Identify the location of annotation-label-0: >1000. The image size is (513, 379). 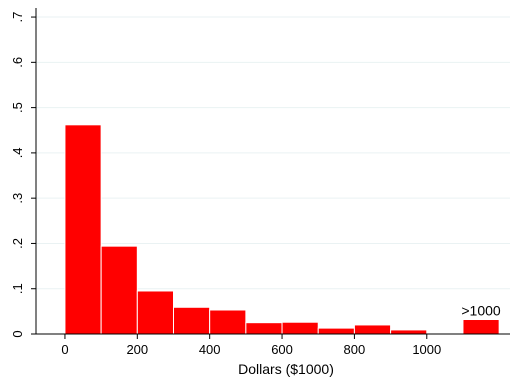
(481, 311).